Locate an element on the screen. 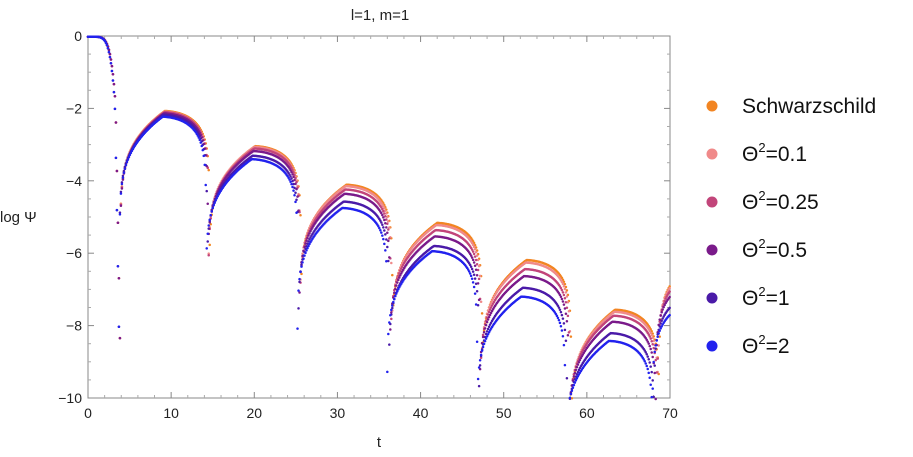  legend-item: Θ2=0.5 is located at coordinates (756, 249).